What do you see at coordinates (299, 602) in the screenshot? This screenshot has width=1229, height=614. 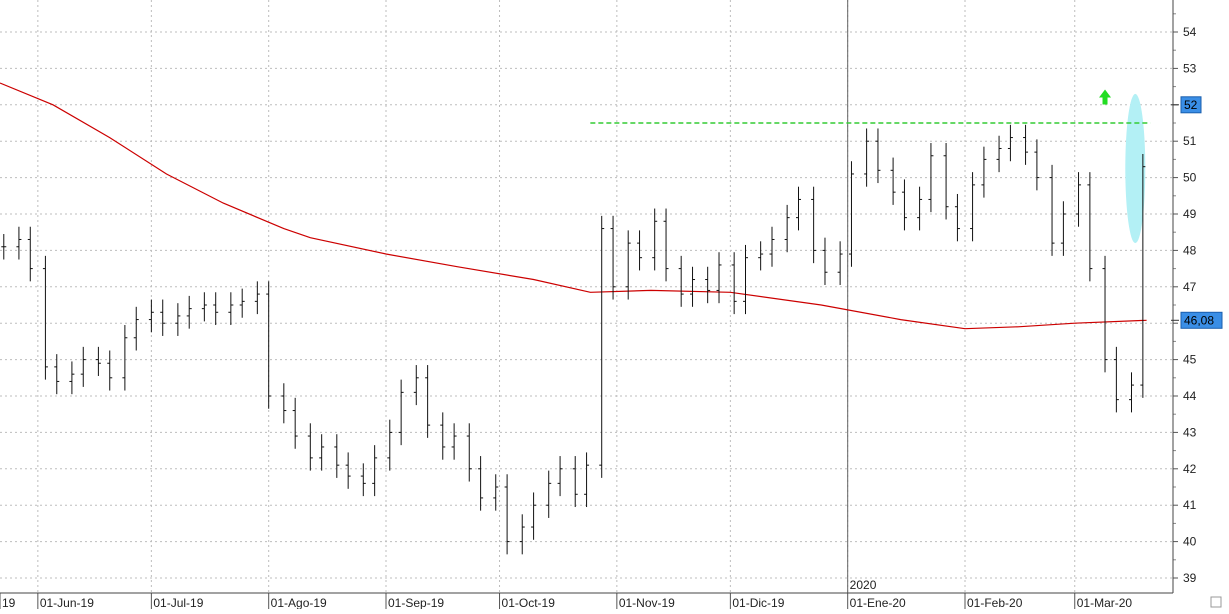 I see `x-tick-label: 01-Ago-19` at bounding box center [299, 602].